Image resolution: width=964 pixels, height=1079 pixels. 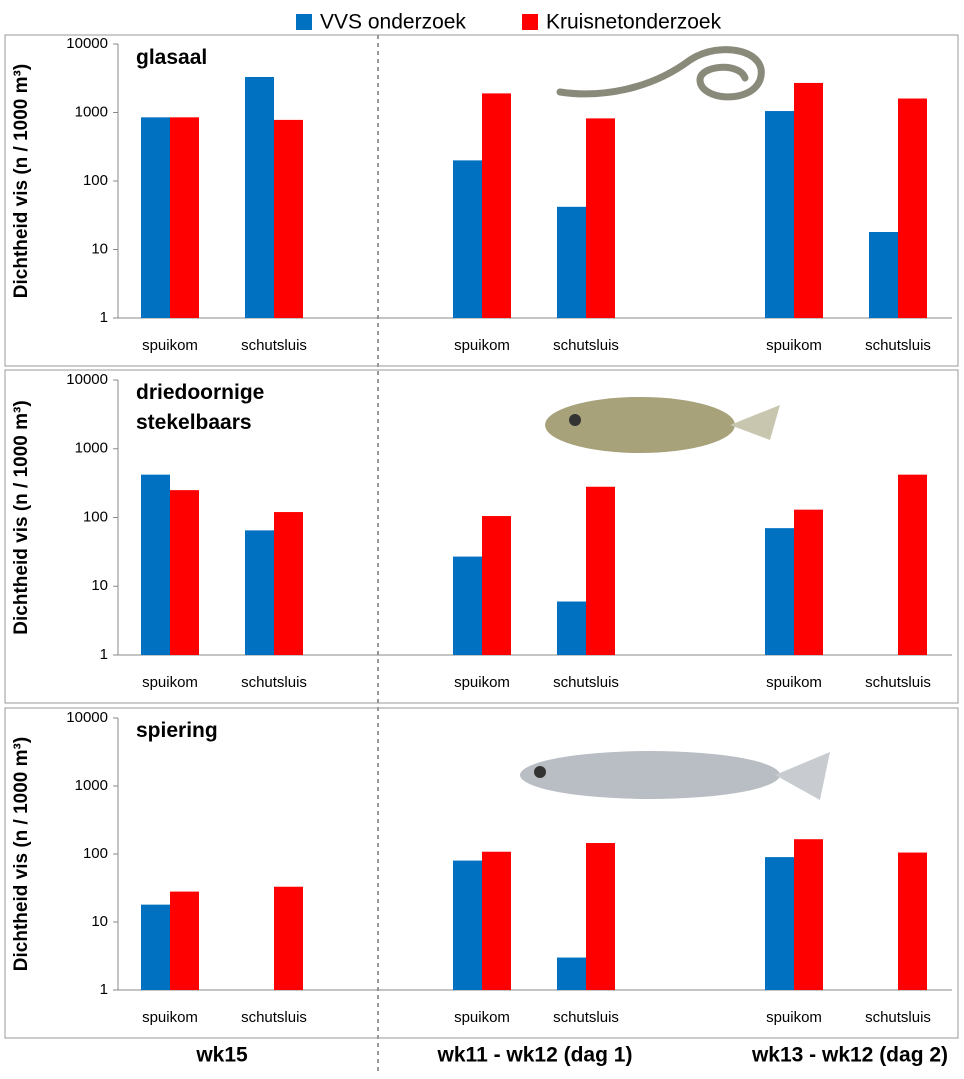 I want to click on panel-title: glasaal, so click(x=172, y=57).